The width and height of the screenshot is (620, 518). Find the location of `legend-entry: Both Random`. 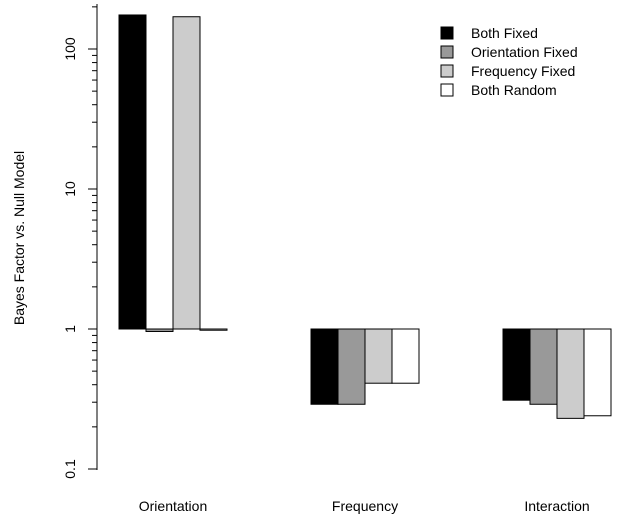

legend-entry: Both Random is located at coordinates (514, 90).